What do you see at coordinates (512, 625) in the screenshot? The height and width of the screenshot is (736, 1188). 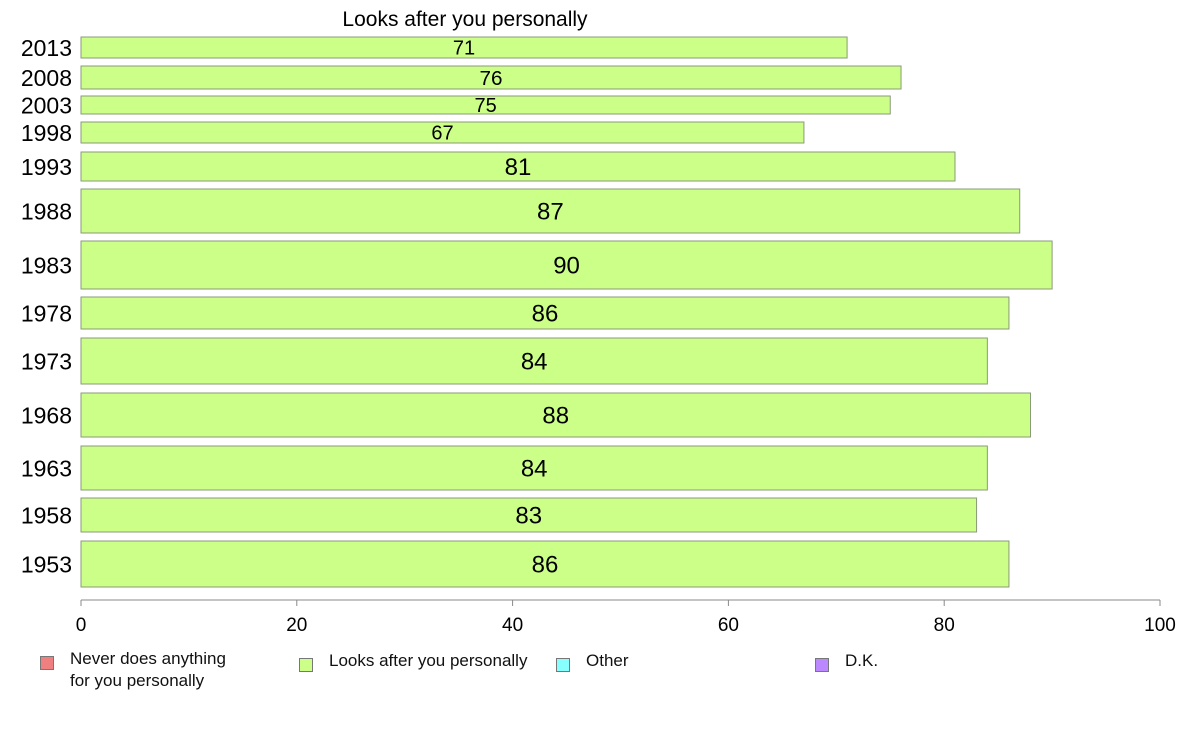 I see `x-tick-label: 40` at bounding box center [512, 625].